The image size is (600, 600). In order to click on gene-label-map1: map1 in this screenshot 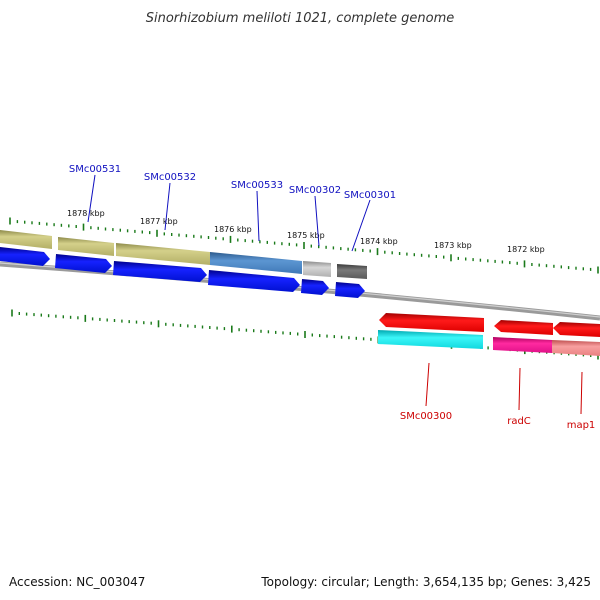, I will do `click(581, 425)`.